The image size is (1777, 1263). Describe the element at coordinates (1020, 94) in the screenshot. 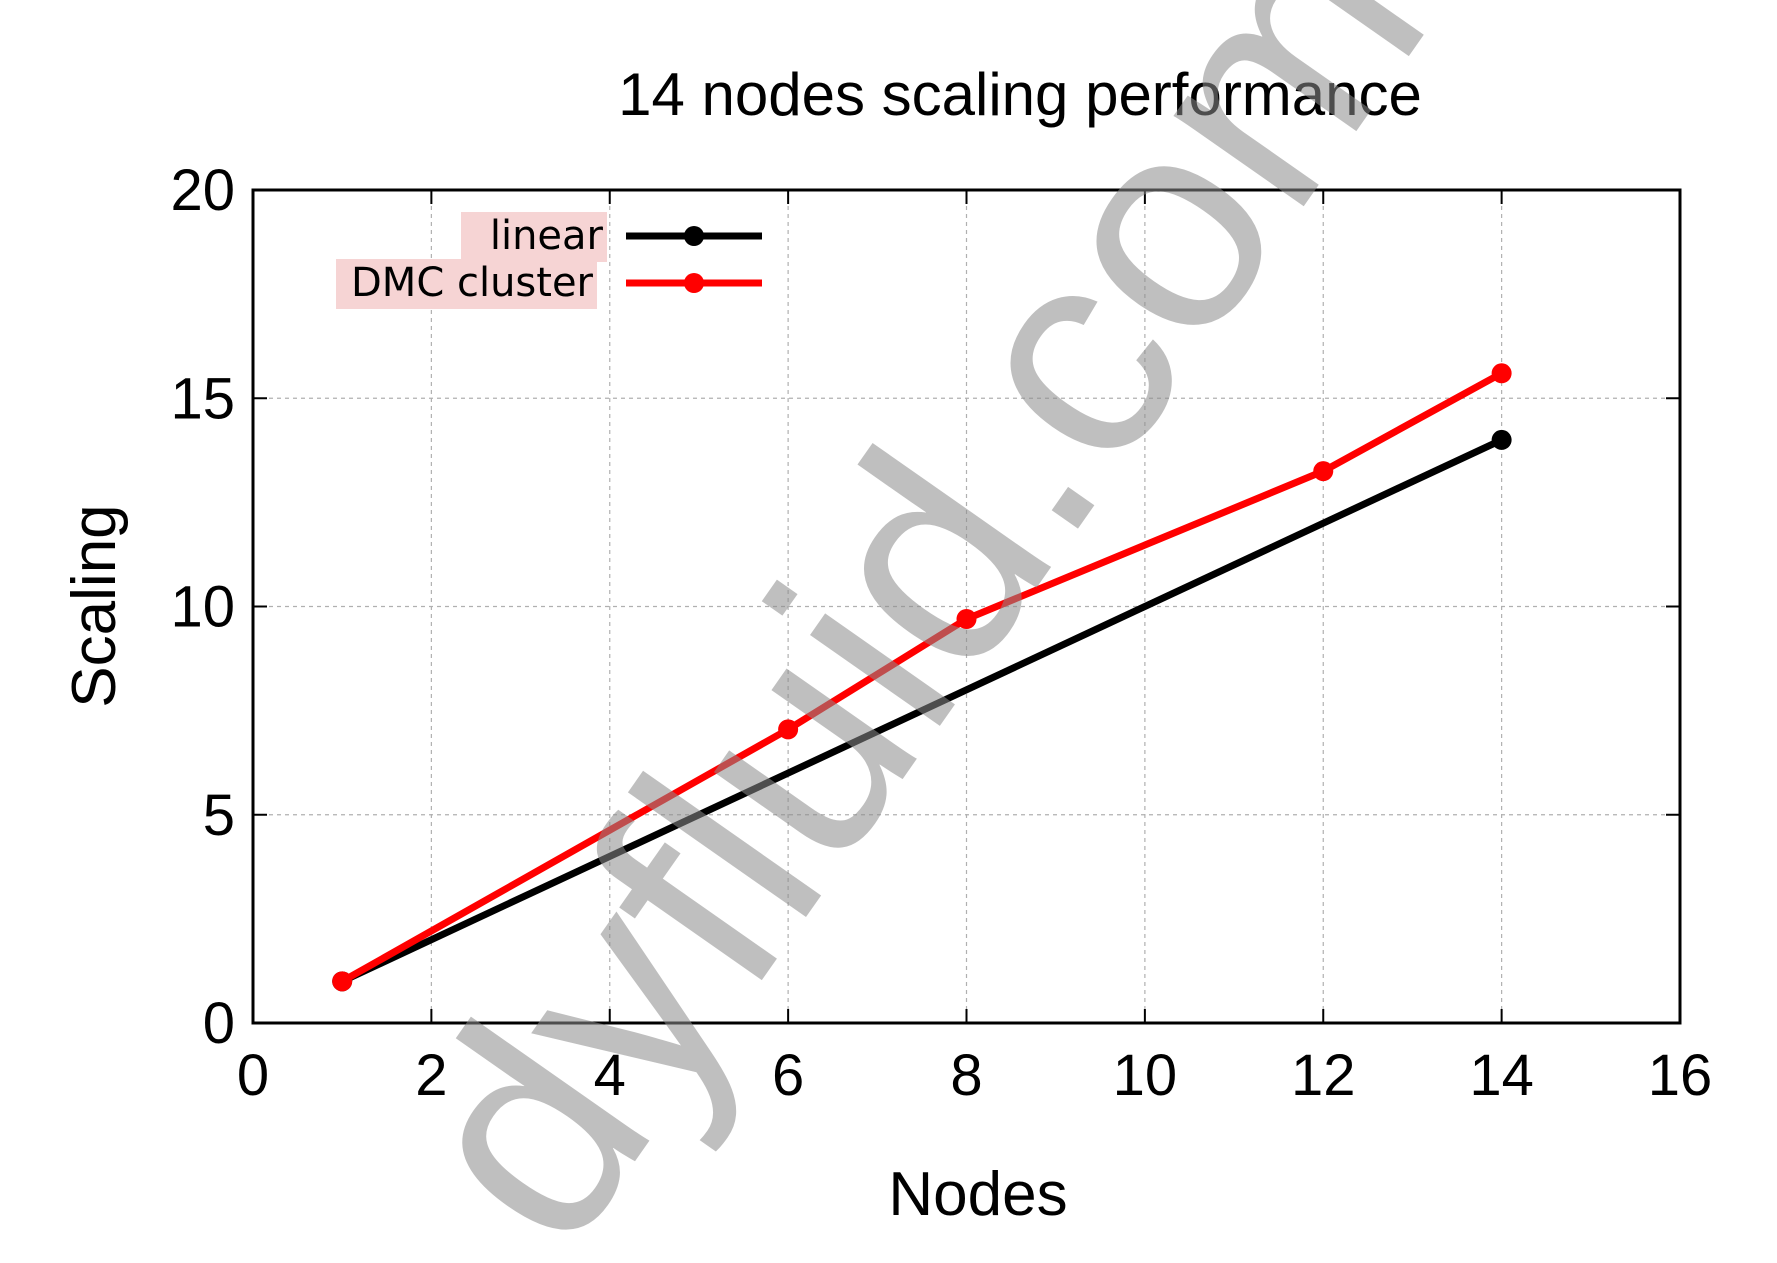

I see `chart-title: 14 nodes scaling performance` at that location.